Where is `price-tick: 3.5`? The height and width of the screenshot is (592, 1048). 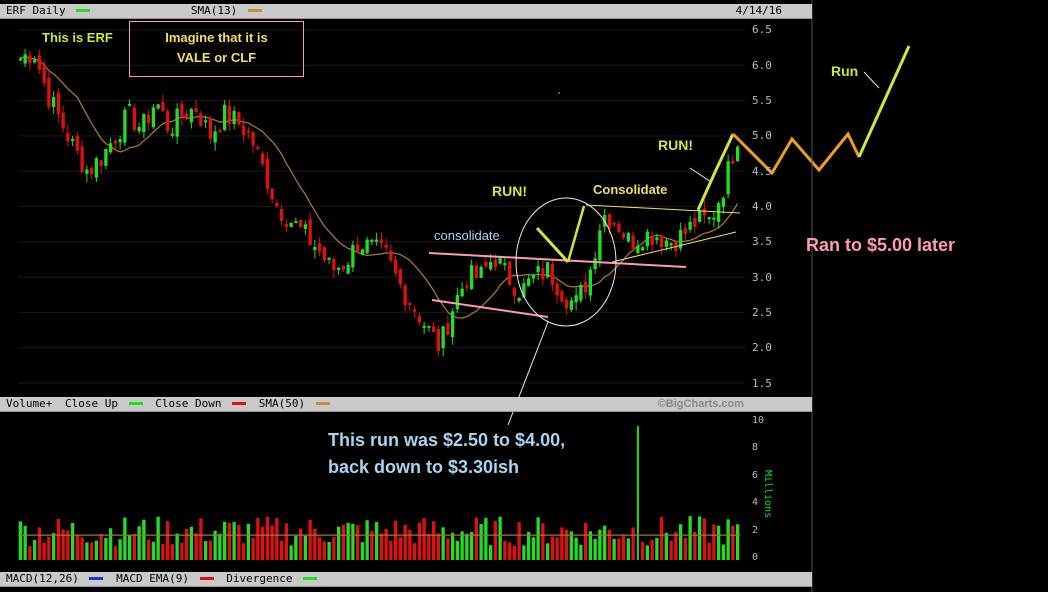
price-tick: 3.5 is located at coordinates (762, 241).